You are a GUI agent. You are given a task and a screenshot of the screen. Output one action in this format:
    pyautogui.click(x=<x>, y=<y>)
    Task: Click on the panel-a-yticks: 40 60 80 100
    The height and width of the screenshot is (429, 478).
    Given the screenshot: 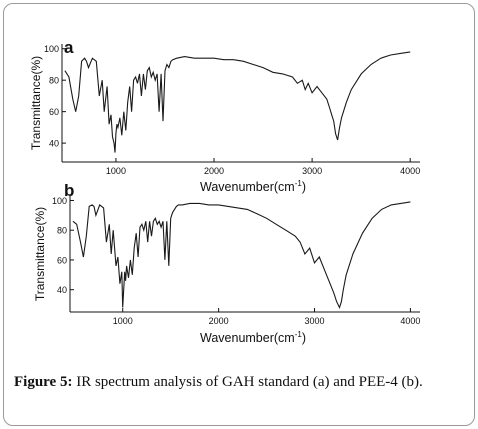 What is the action you would take?
    pyautogui.click(x=55, y=96)
    